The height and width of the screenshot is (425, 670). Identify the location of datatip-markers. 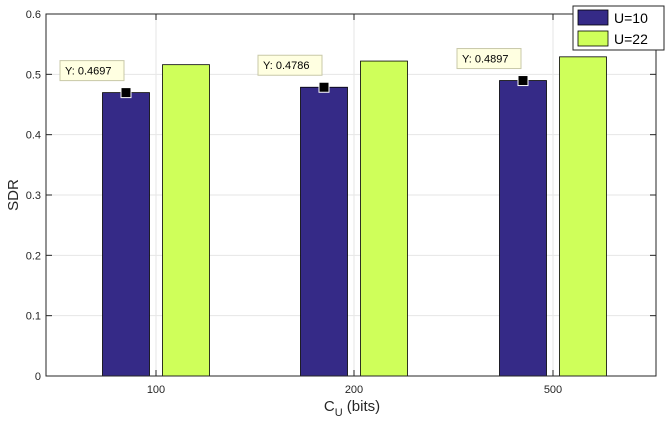
(324, 87).